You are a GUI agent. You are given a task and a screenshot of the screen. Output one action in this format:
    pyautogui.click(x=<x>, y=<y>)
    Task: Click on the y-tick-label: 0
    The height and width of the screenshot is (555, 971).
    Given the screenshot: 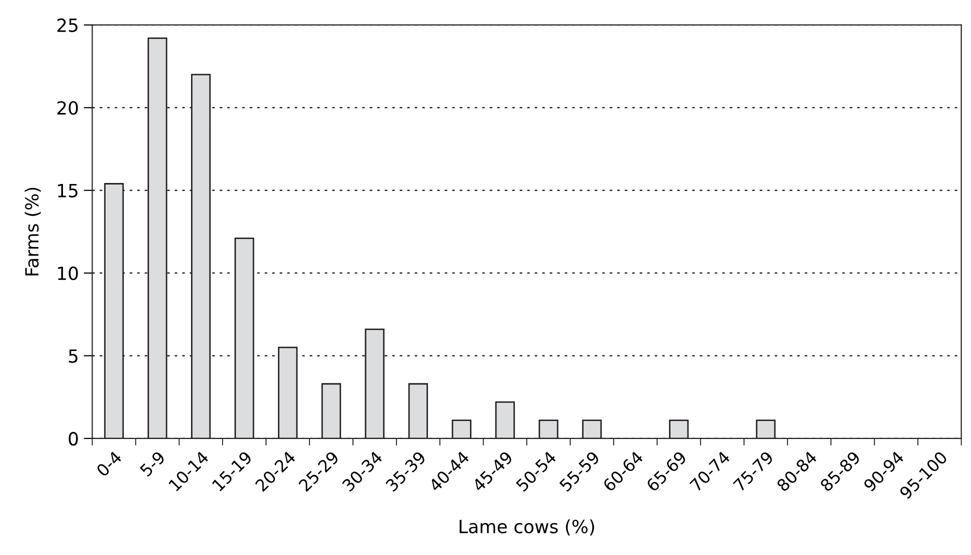 What is the action you would take?
    pyautogui.click(x=73, y=439)
    